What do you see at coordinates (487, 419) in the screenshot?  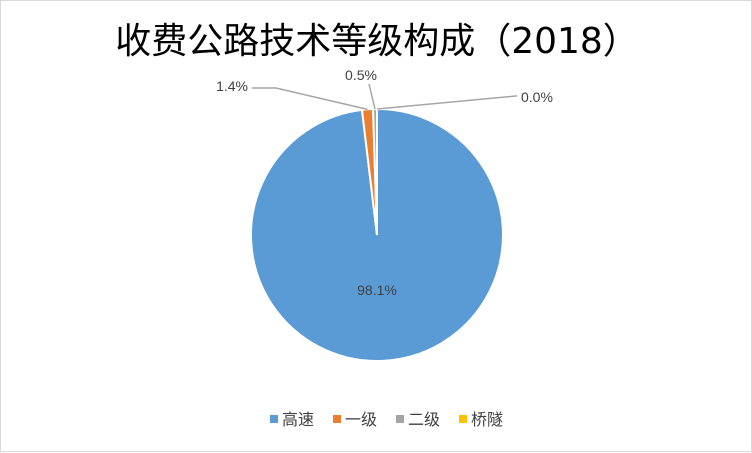 I see `legend-label-4: 桥隧` at bounding box center [487, 419].